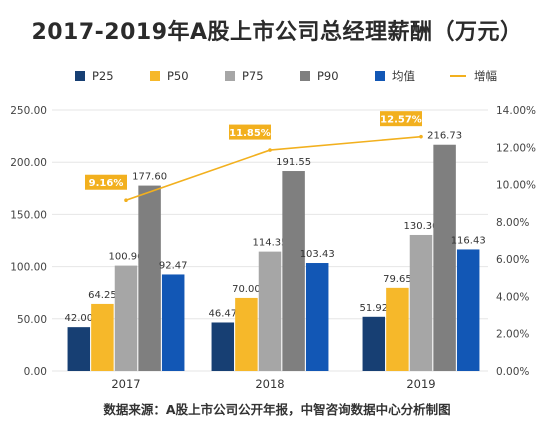  What do you see at coordinates (102, 337) in the screenshot?
I see `bar-P50-2017` at bounding box center [102, 337].